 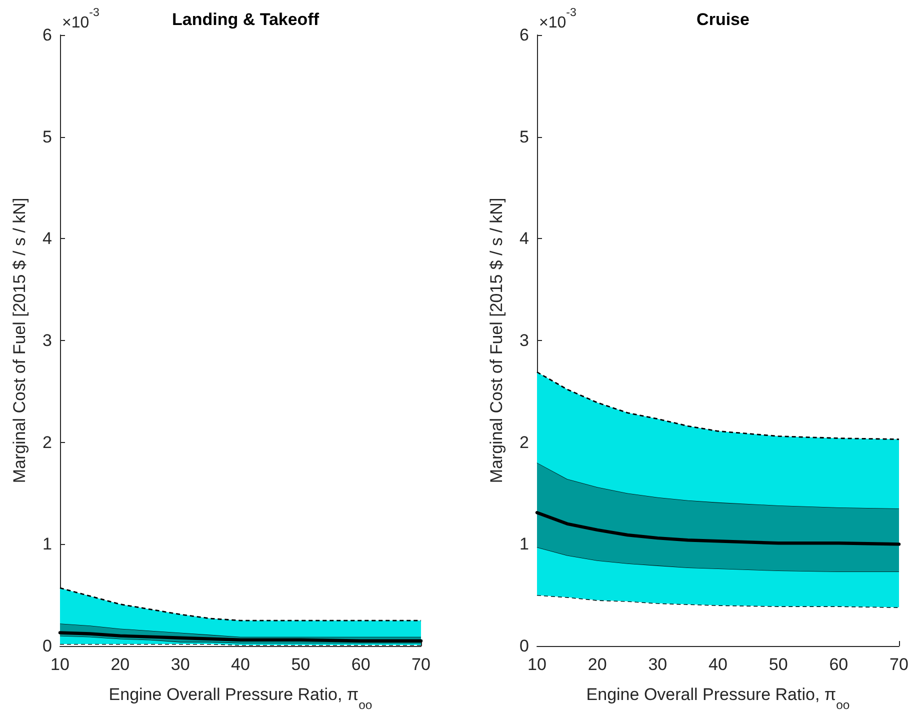 I want to click on chart-title: Cruise, so click(x=723, y=19).